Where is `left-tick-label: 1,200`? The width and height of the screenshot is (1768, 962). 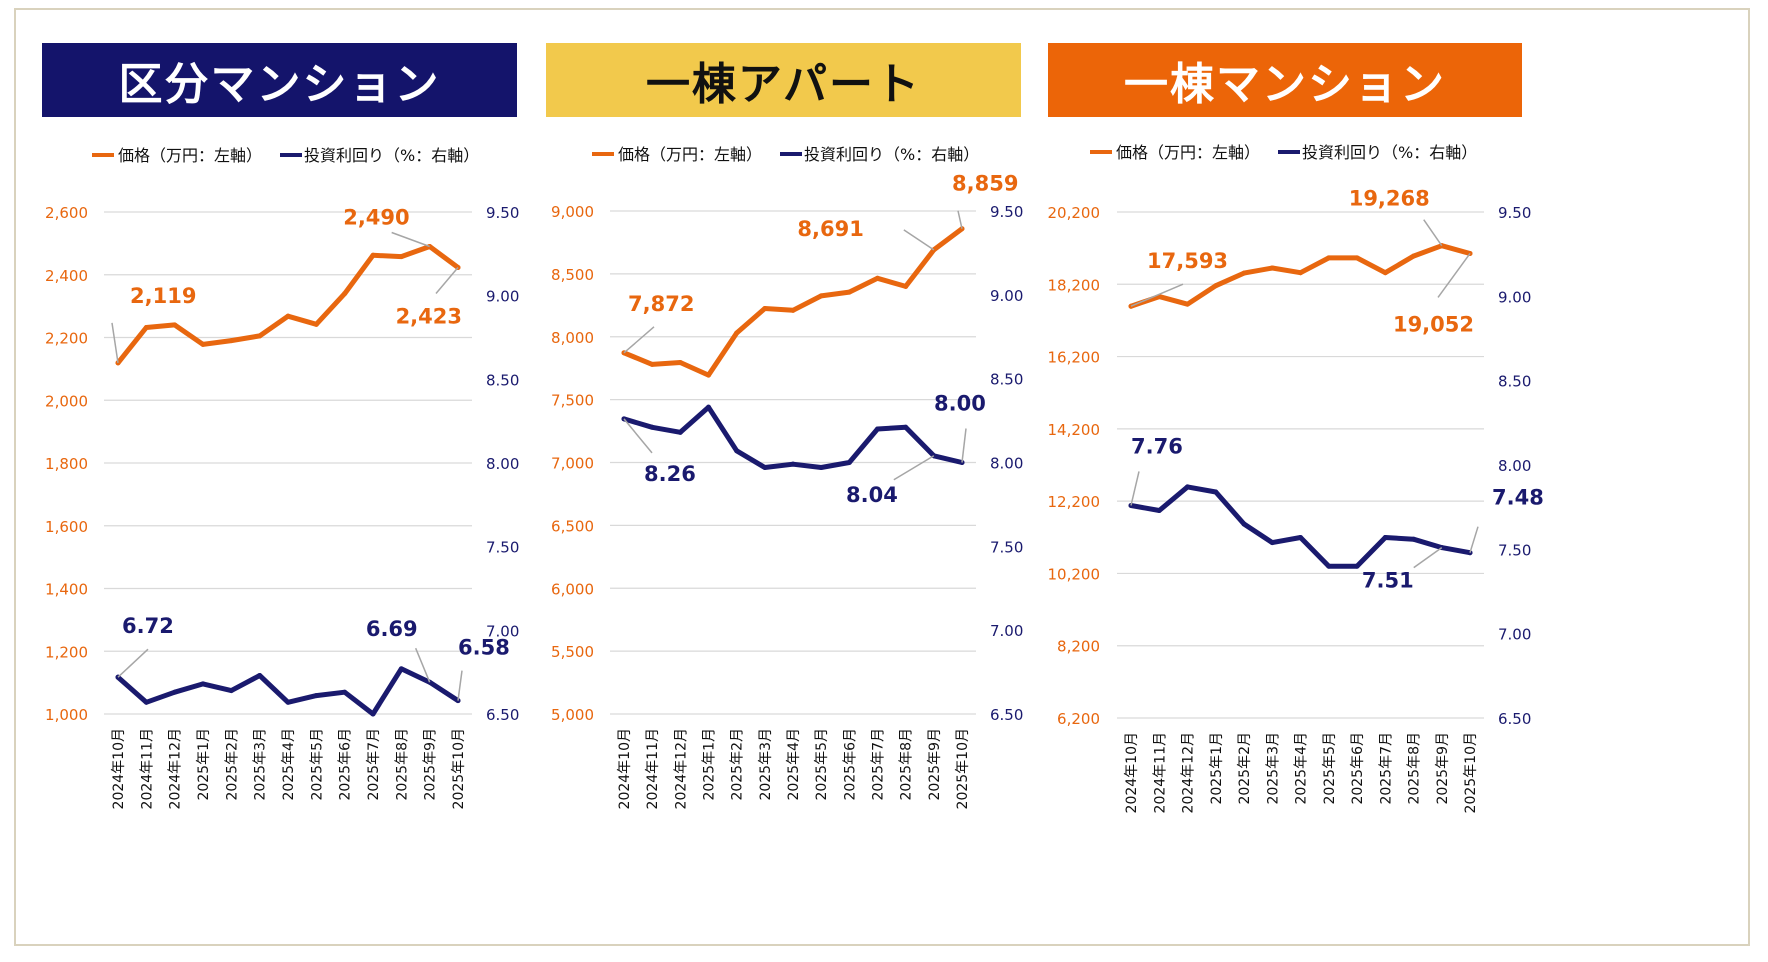
left-tick-label: 1,200 is located at coordinates (66, 652).